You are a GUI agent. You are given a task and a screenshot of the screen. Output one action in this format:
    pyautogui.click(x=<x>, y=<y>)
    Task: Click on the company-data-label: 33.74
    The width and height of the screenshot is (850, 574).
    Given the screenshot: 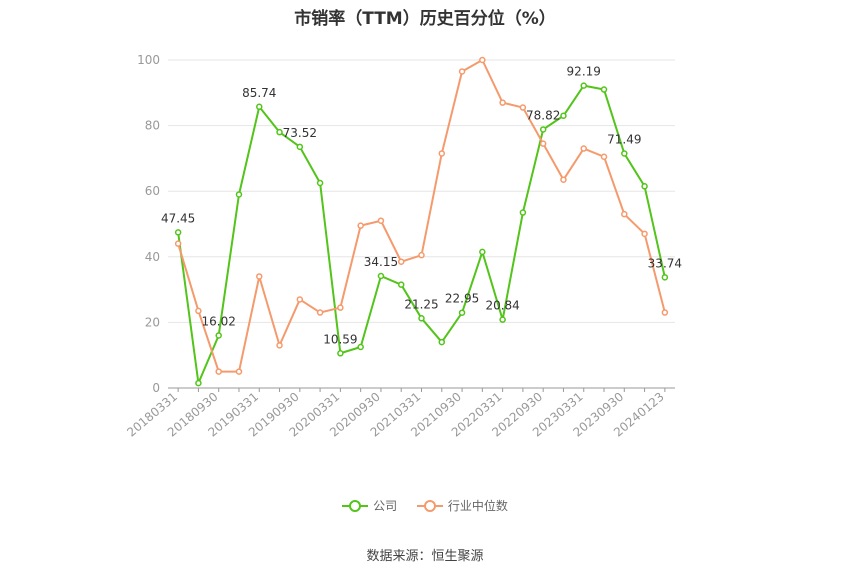 What is the action you would take?
    pyautogui.click(x=665, y=263)
    